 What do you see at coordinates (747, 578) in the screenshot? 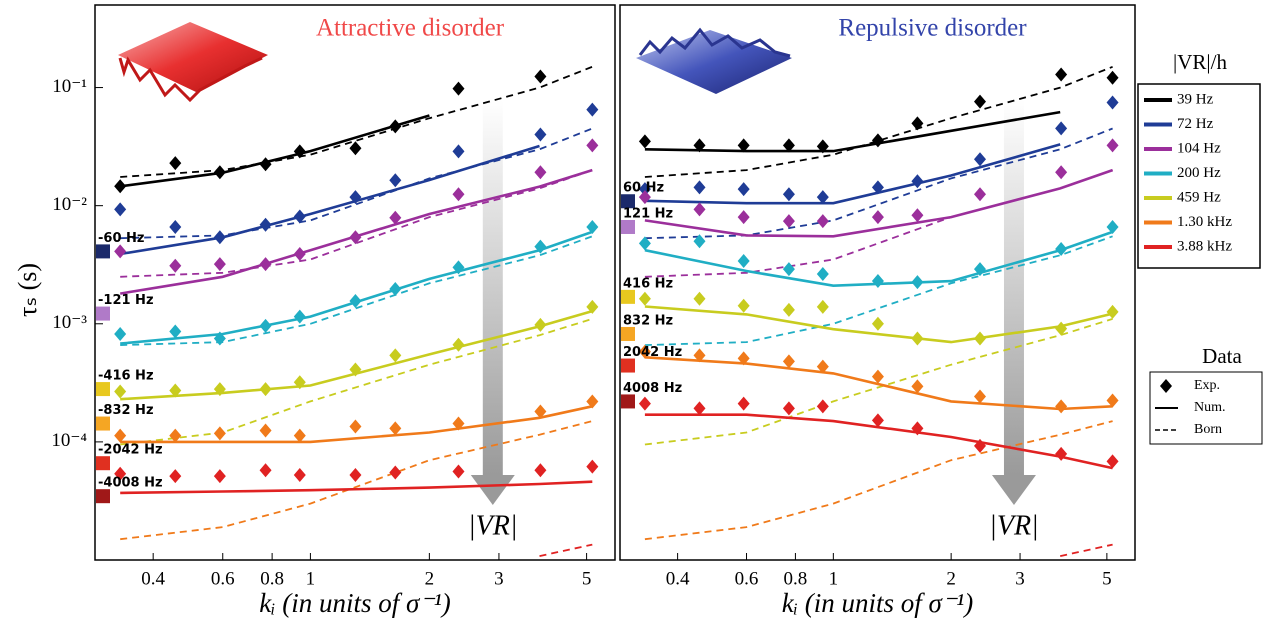
I see `x-tick-label: 0.6` at bounding box center [747, 578].